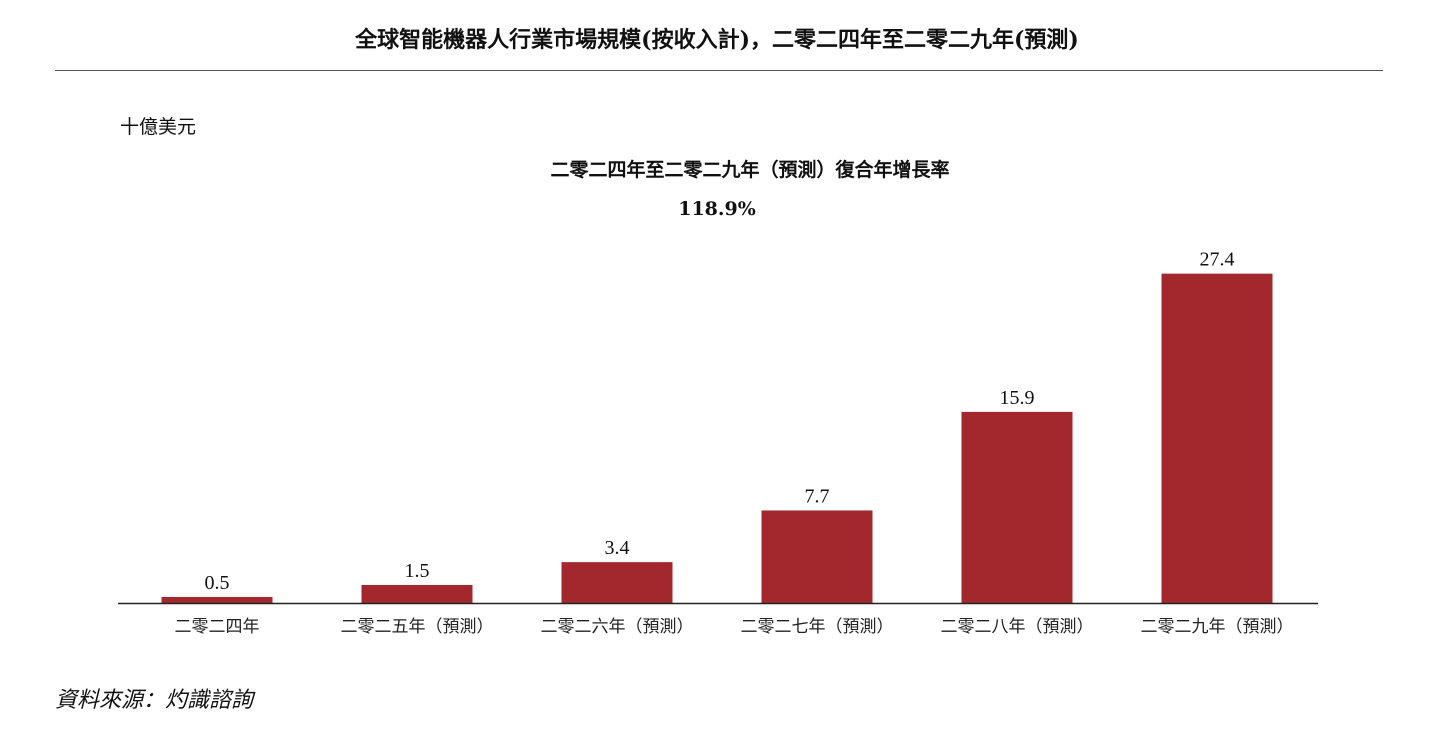 The width and height of the screenshot is (1434, 734). I want to click on data-label: 1.5, so click(417, 571).